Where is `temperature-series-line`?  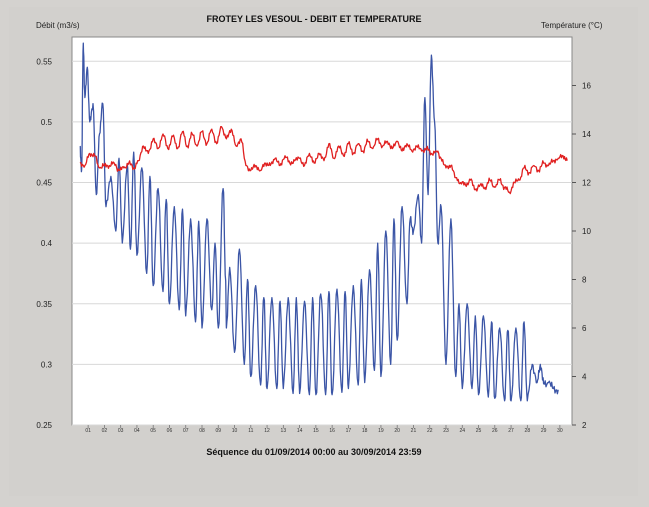
temperature-series-line is located at coordinates (323, 160).